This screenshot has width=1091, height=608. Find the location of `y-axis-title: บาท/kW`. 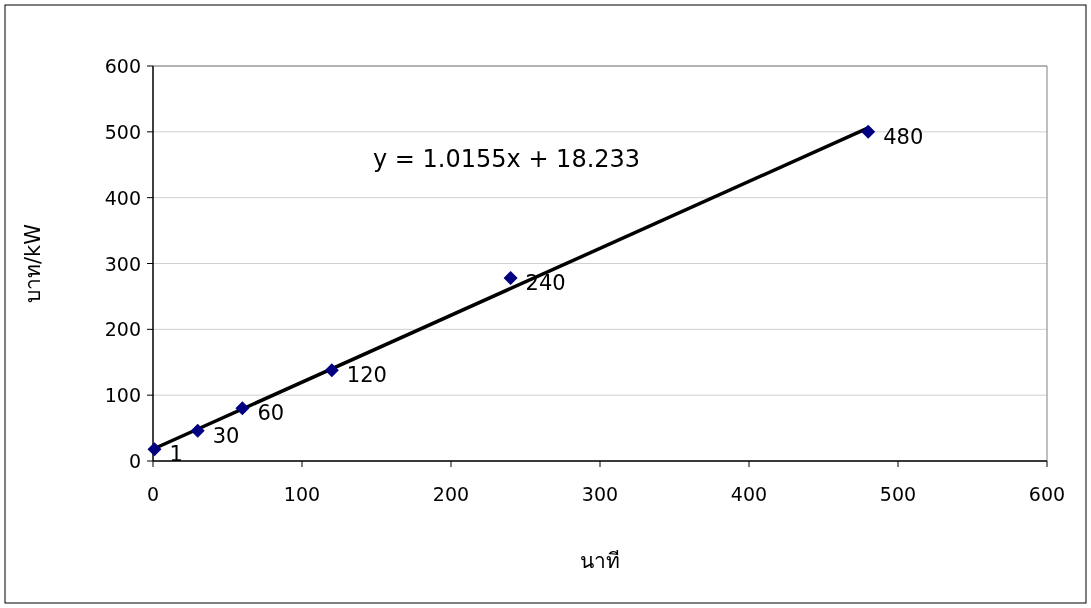

y-axis-title: บาท/kW is located at coordinates (33, 263).